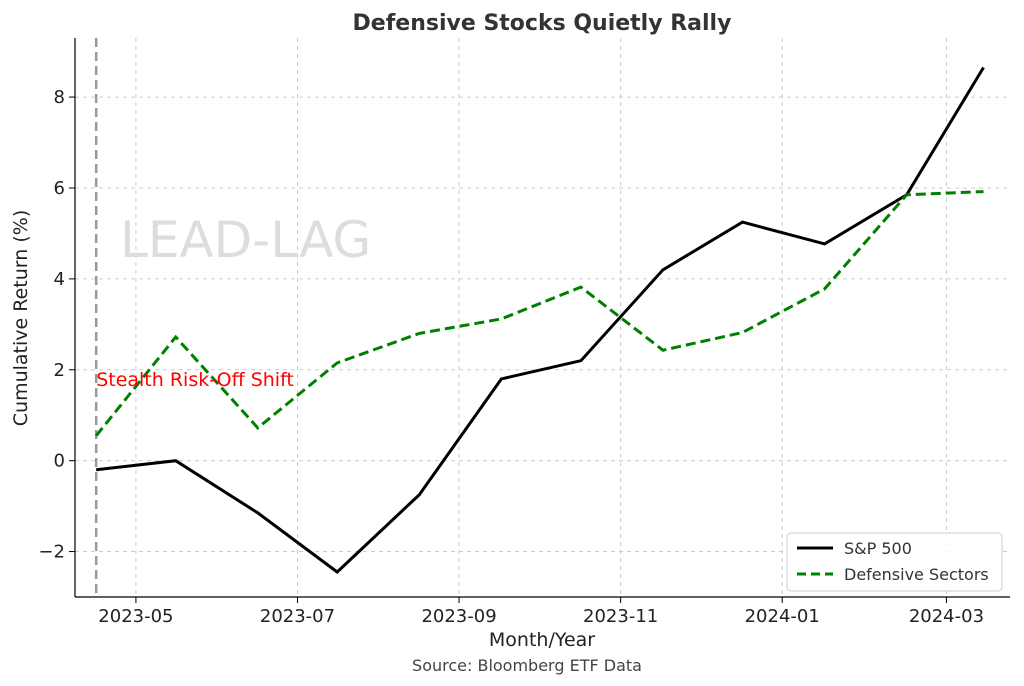 The image size is (1024, 686). Describe the element at coordinates (946, 616) in the screenshot. I see `x-tick-label: 2024-03` at that location.